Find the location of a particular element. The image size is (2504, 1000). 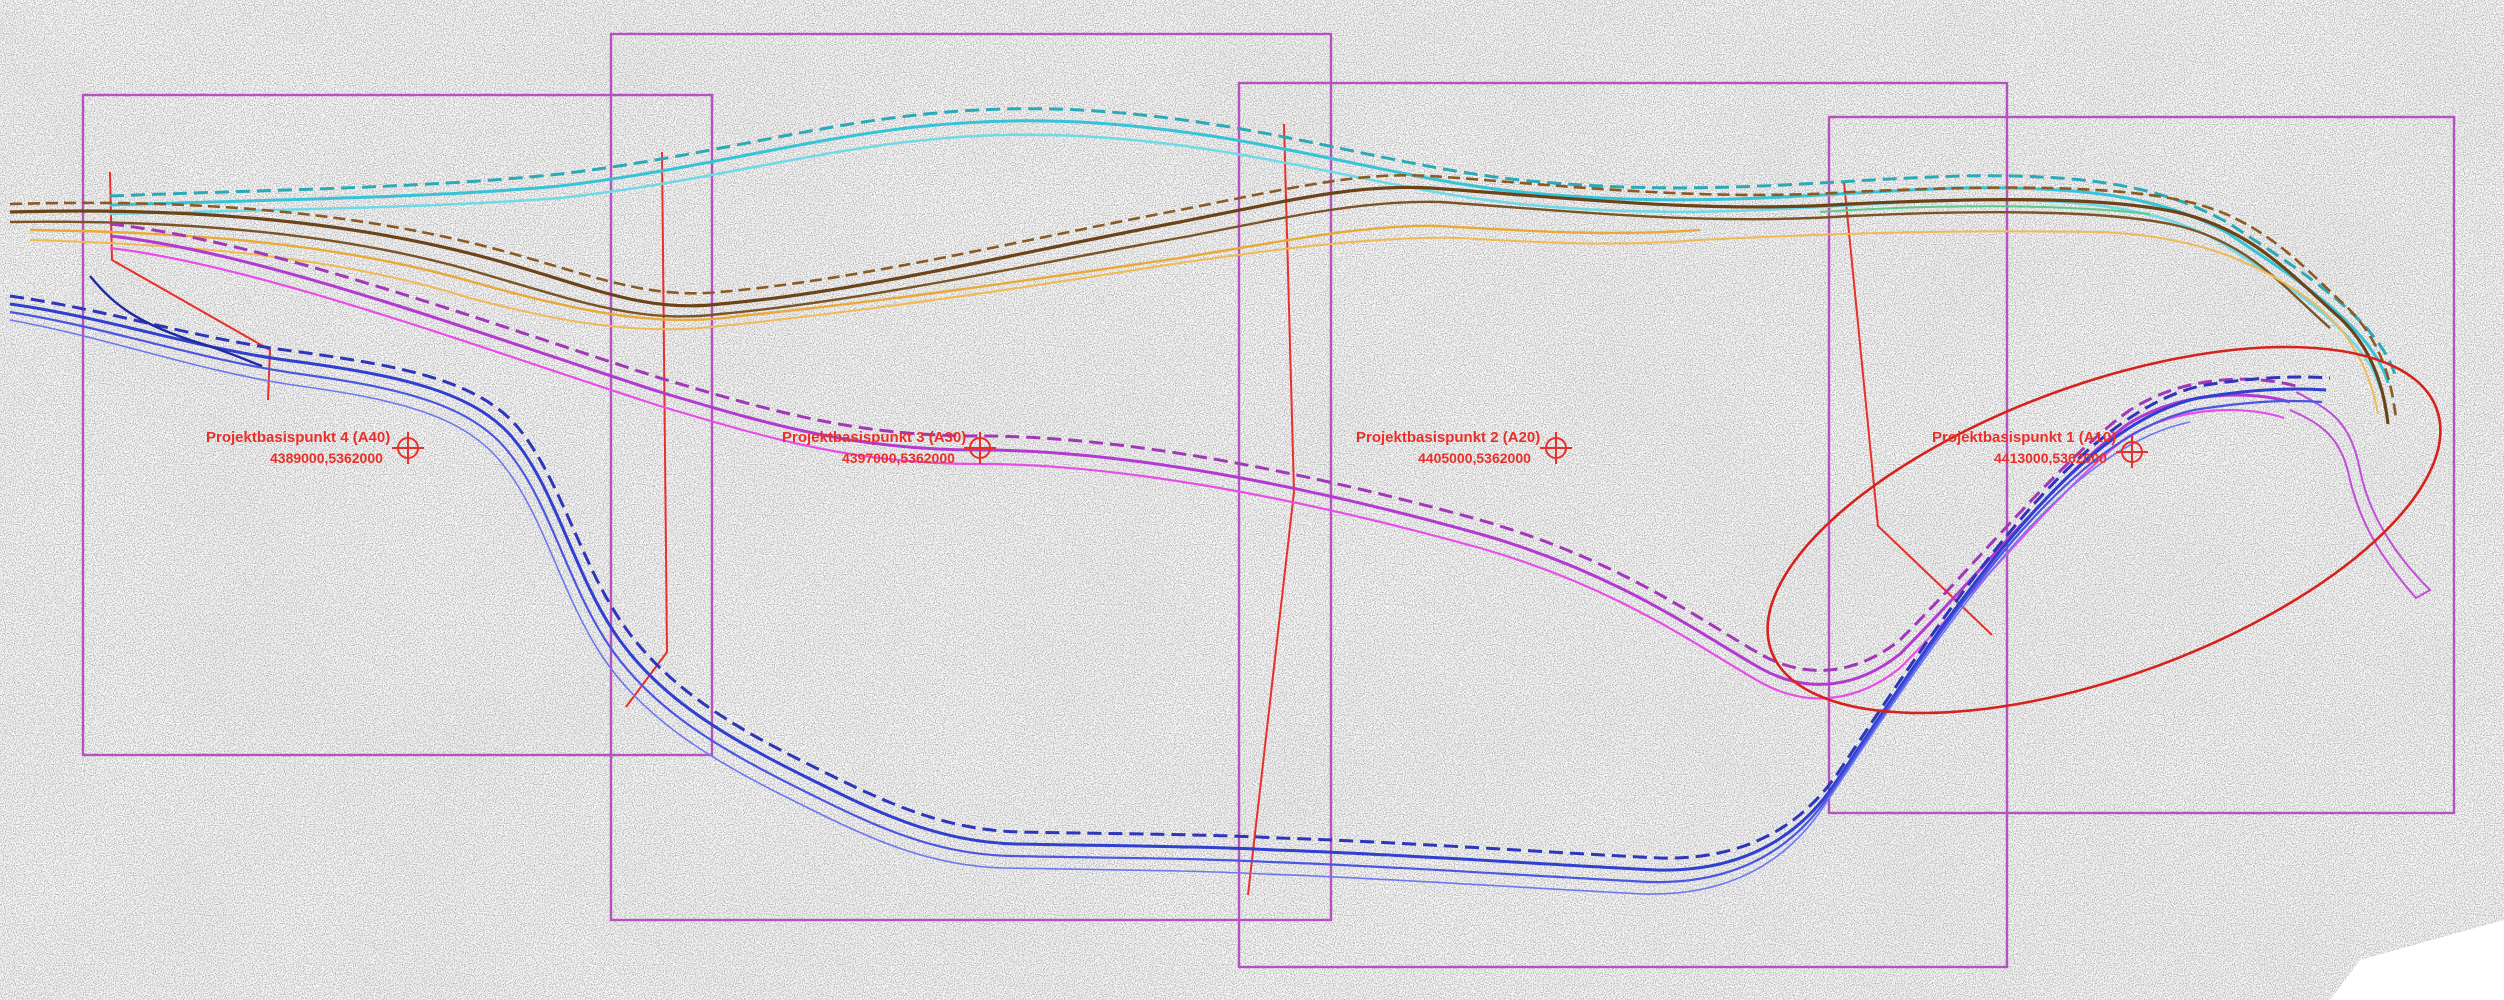

base-point-a30-coords: 4397000,5362000 is located at coordinates (898, 458).